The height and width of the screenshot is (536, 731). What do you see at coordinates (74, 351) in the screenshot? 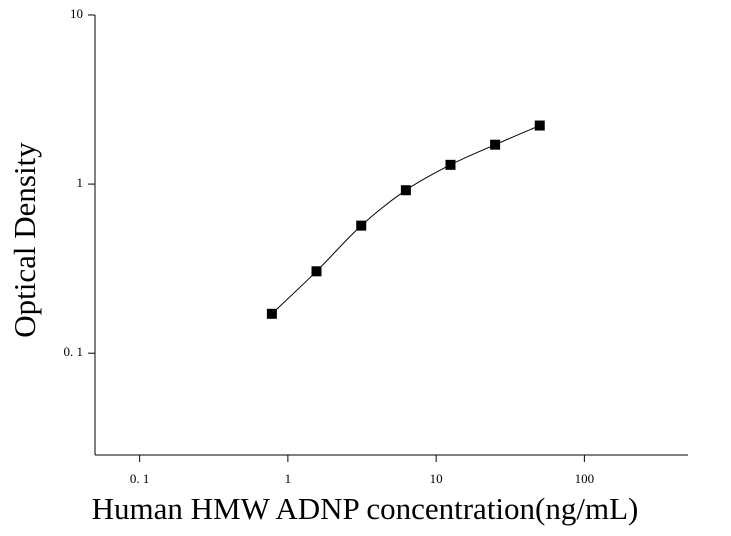
I see `y-tick-label: 0. 1` at bounding box center [74, 351].